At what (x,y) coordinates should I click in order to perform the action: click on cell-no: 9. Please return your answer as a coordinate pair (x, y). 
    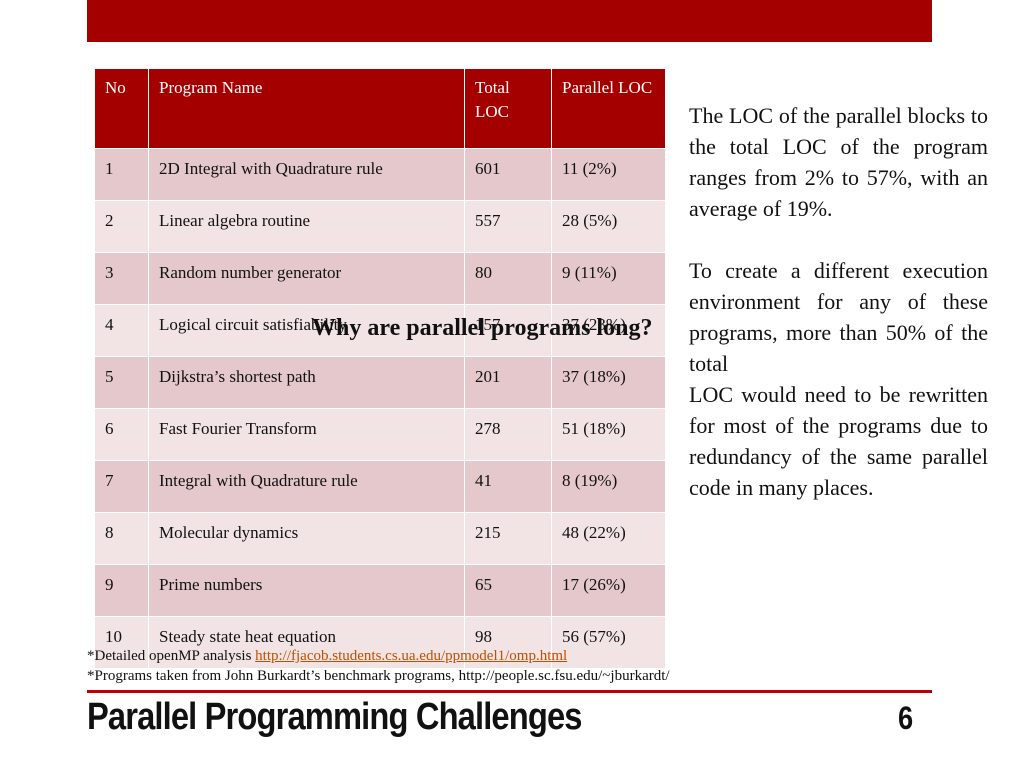
    Looking at the image, I should click on (121, 590).